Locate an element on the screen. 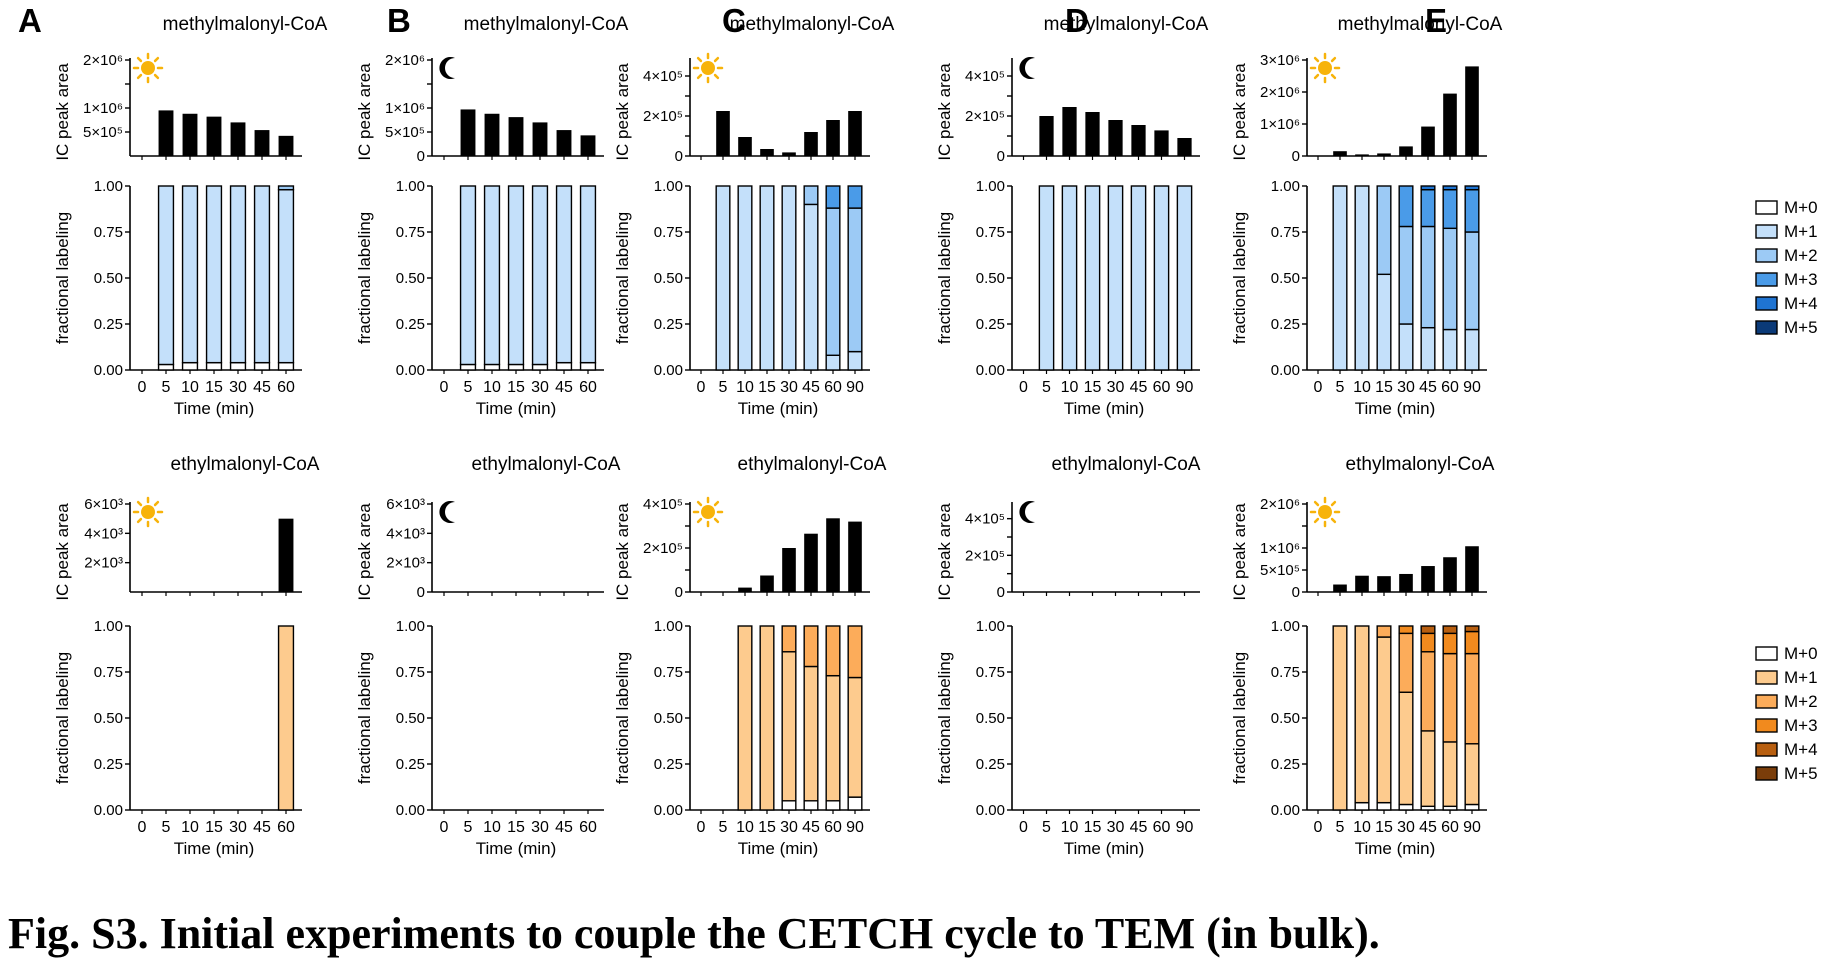 The height and width of the screenshot is (980, 1842). peak-y-tick-label: 2×10⁶ is located at coordinates (1280, 504).